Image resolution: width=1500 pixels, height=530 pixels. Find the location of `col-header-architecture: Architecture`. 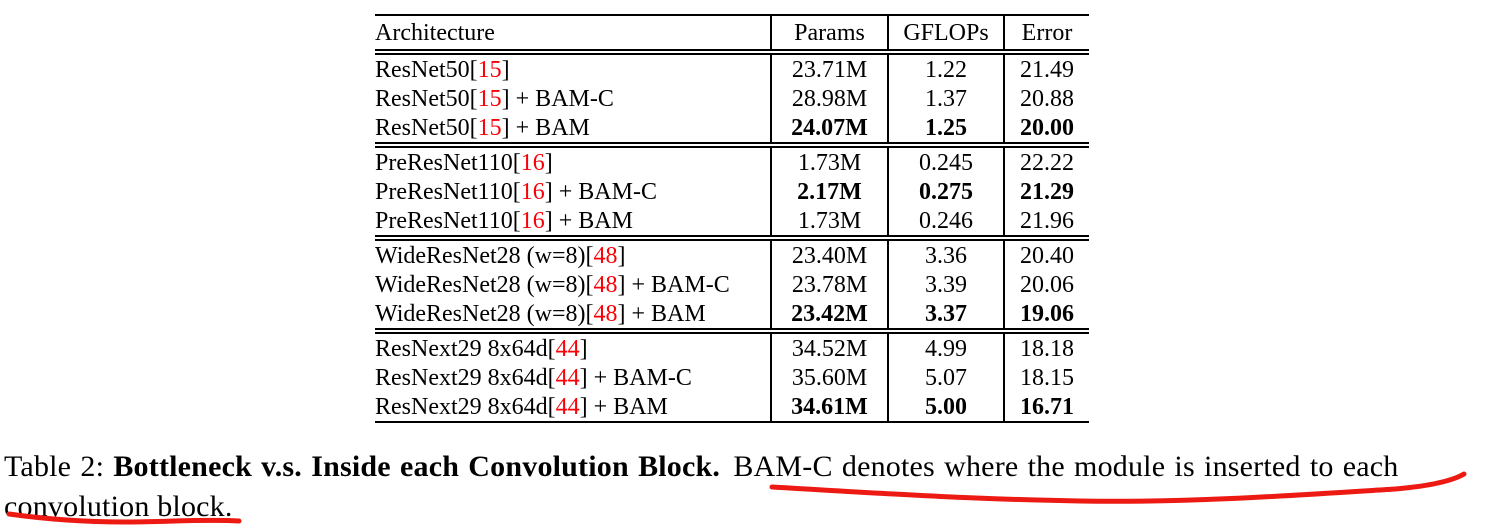

col-header-architecture: Architecture is located at coordinates (435, 32).